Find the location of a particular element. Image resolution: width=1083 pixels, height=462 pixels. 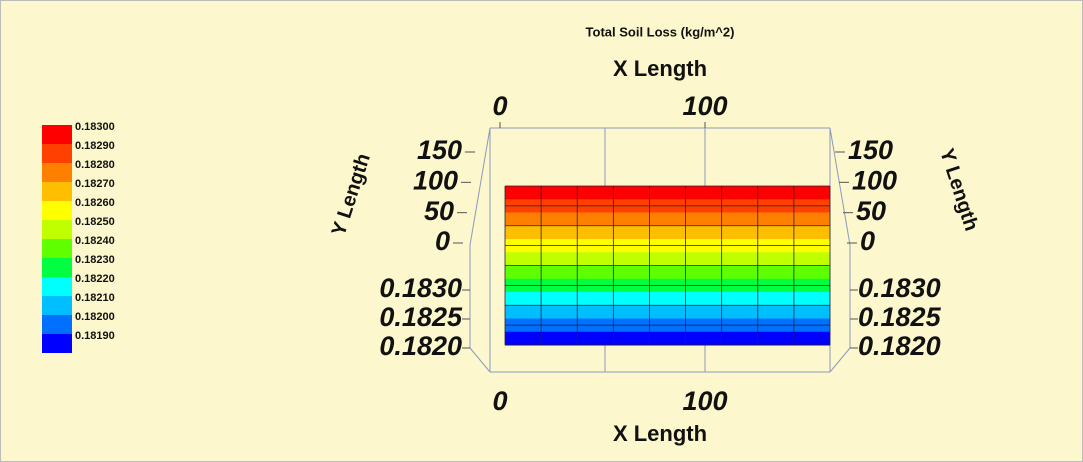

legend-label: 0.18230 is located at coordinates (95, 260).